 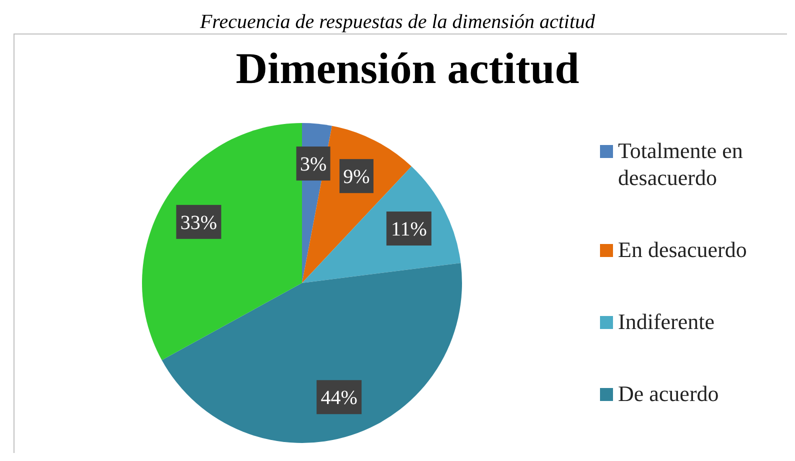 What do you see at coordinates (680, 164) in the screenshot?
I see `legend-label: Totalmente en desacuerdo` at bounding box center [680, 164].